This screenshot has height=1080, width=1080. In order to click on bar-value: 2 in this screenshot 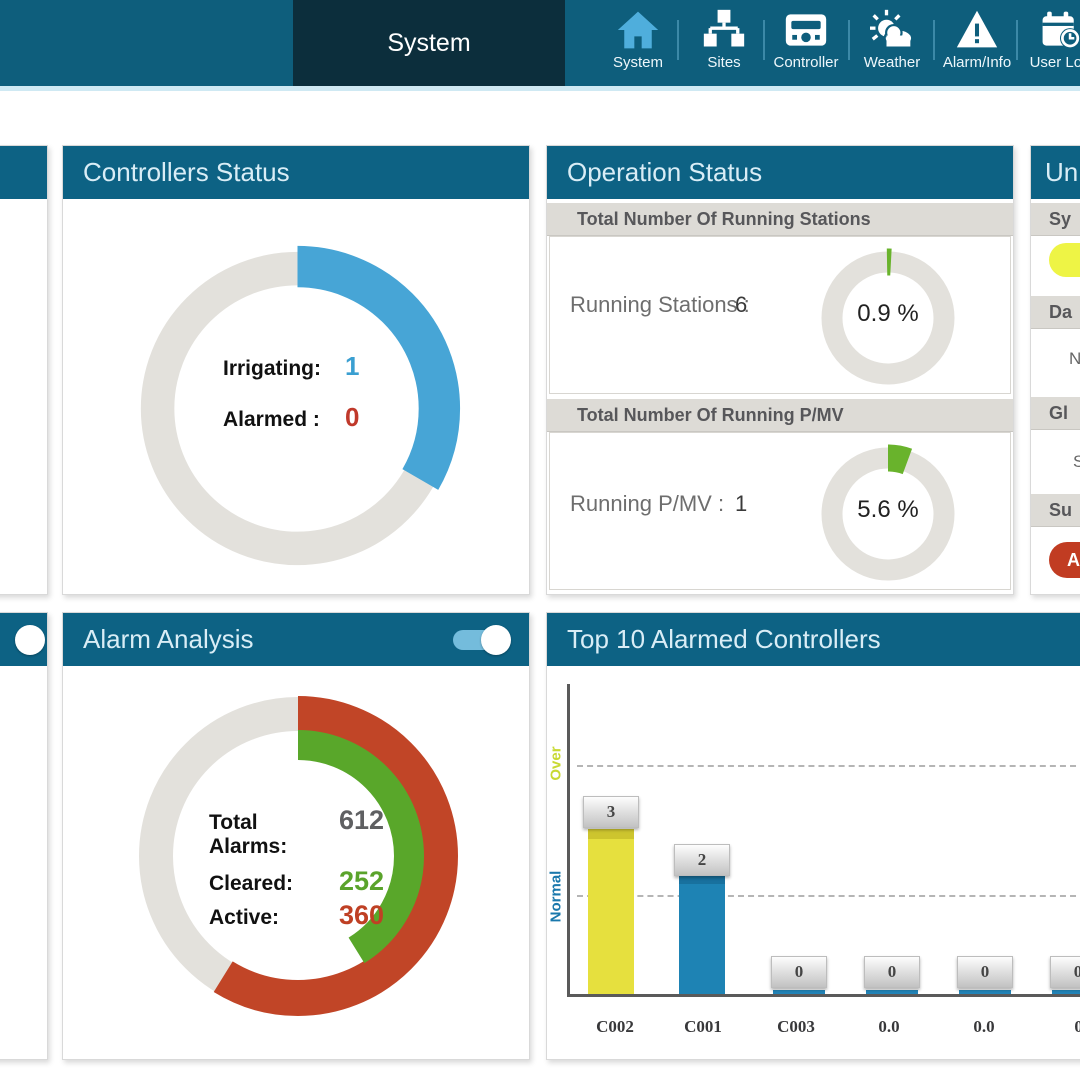, I will do `click(702, 859)`.